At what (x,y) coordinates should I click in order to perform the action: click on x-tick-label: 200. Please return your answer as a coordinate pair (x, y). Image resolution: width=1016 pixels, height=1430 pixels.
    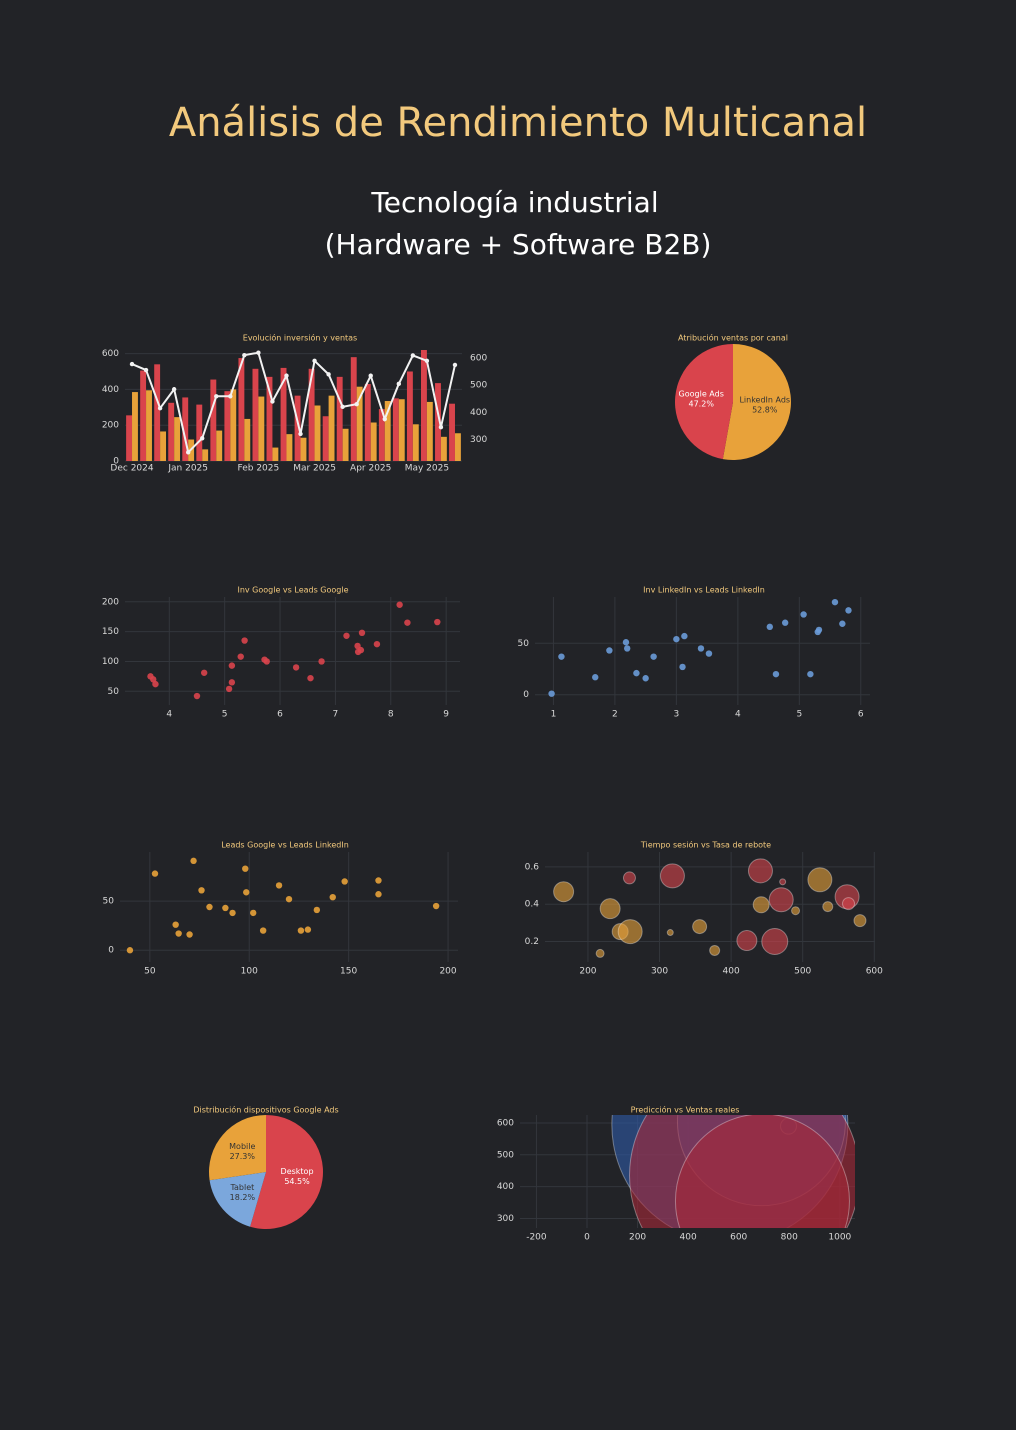
    Looking at the image, I should click on (637, 1238).